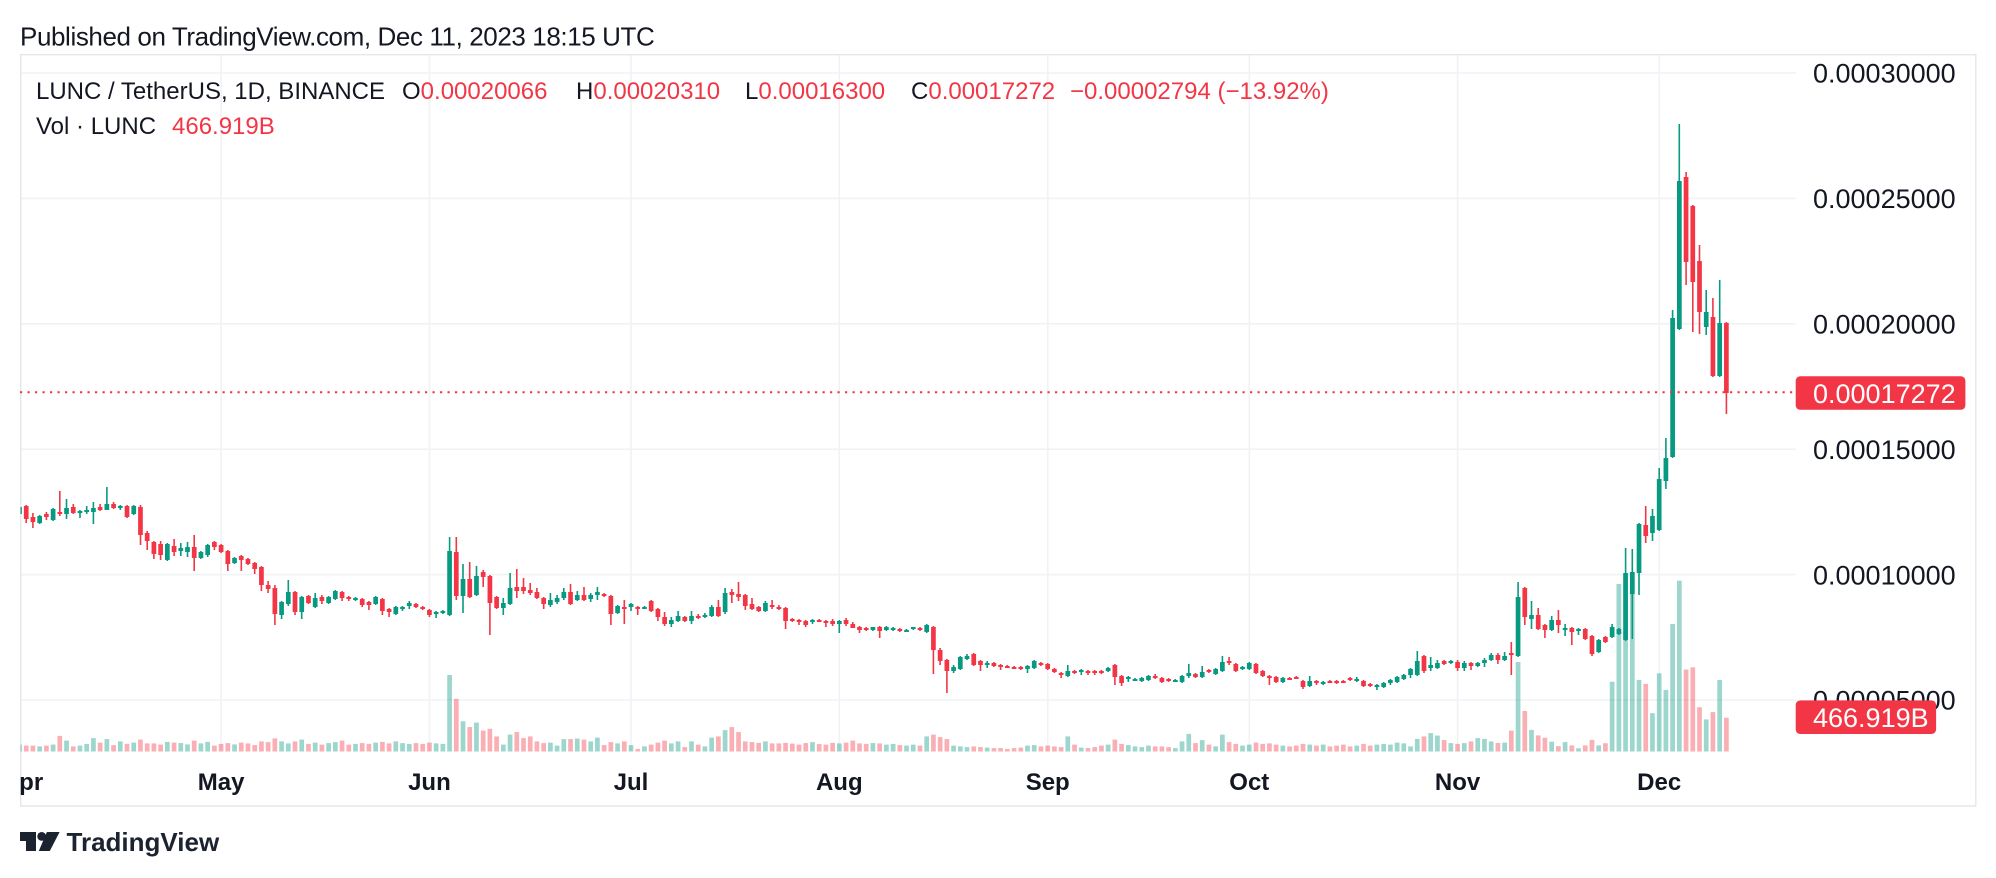 This screenshot has height=878, width=1996. Describe the element at coordinates (1199, 91) in the screenshot. I see `svg-text: −0.00002794 (−13.92%)` at that location.